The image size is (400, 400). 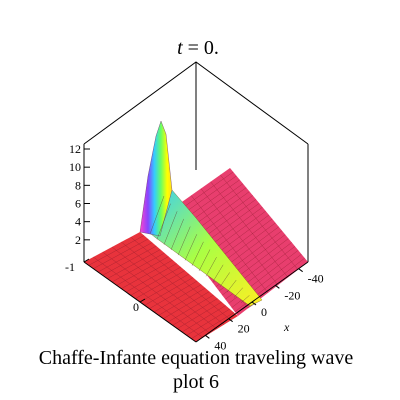 I want to click on z-tick-label: 8, so click(x=78, y=185).